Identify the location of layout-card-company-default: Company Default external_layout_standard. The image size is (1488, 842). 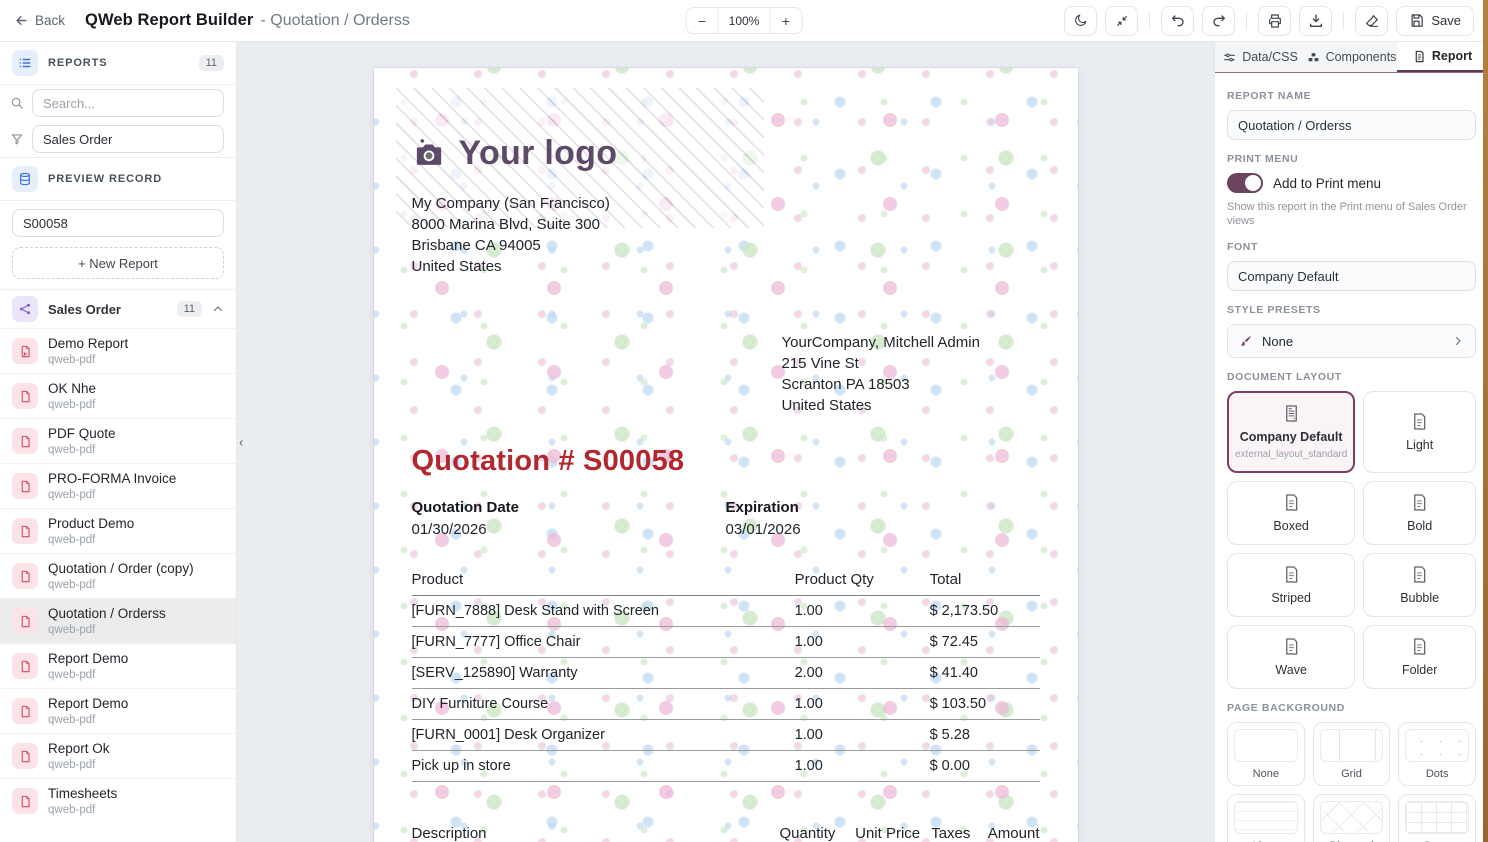
(1291, 432).